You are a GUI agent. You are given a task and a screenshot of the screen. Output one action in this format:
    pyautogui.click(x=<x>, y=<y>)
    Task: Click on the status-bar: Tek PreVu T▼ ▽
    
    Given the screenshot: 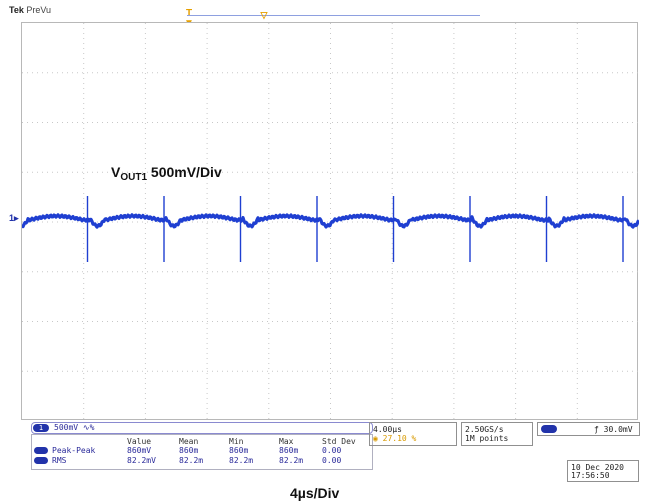 What is the action you would take?
    pyautogui.click(x=325, y=14)
    